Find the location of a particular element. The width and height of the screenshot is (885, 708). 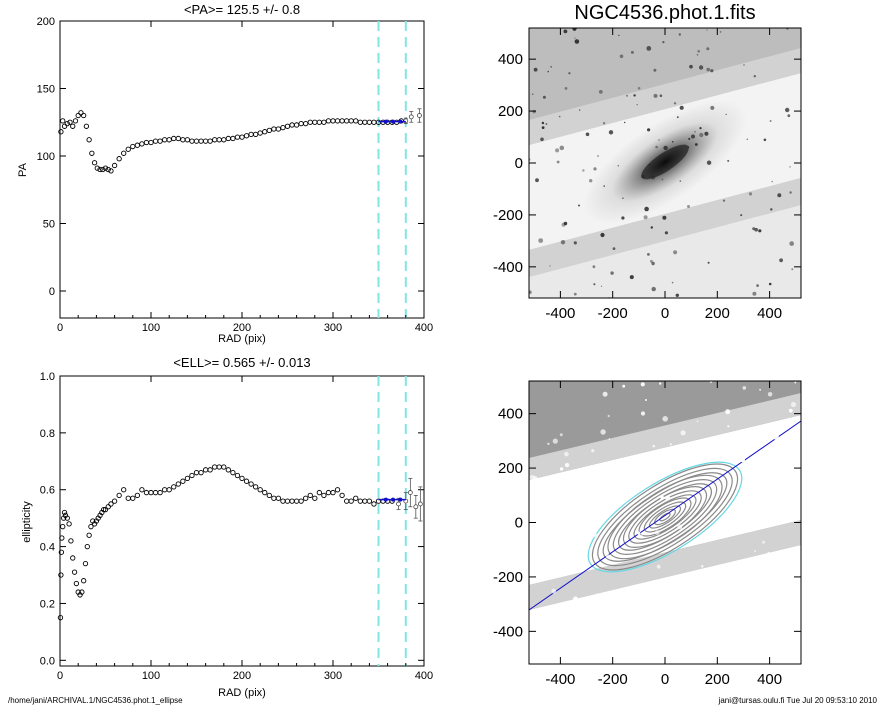

y-tick-label: 0.6 is located at coordinates (47, 491).